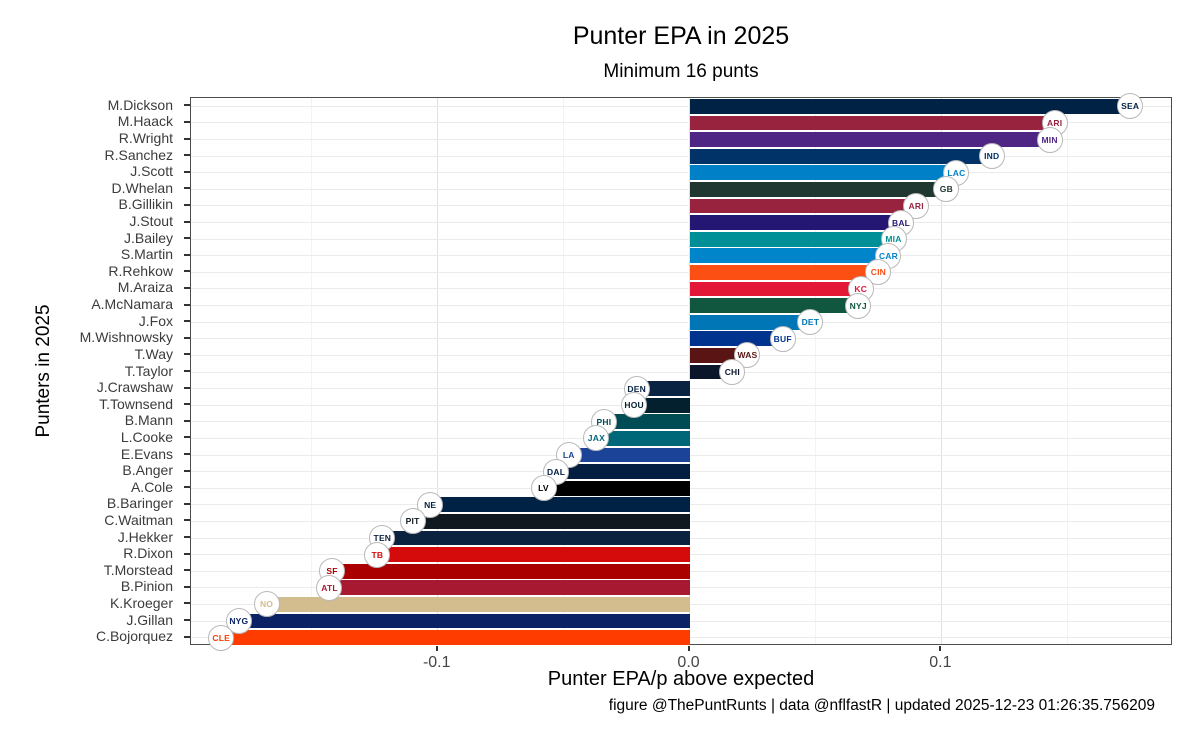  Describe the element at coordinates (681, 679) in the screenshot. I see `x-axis-label: Punter EPA/p above expected` at that location.